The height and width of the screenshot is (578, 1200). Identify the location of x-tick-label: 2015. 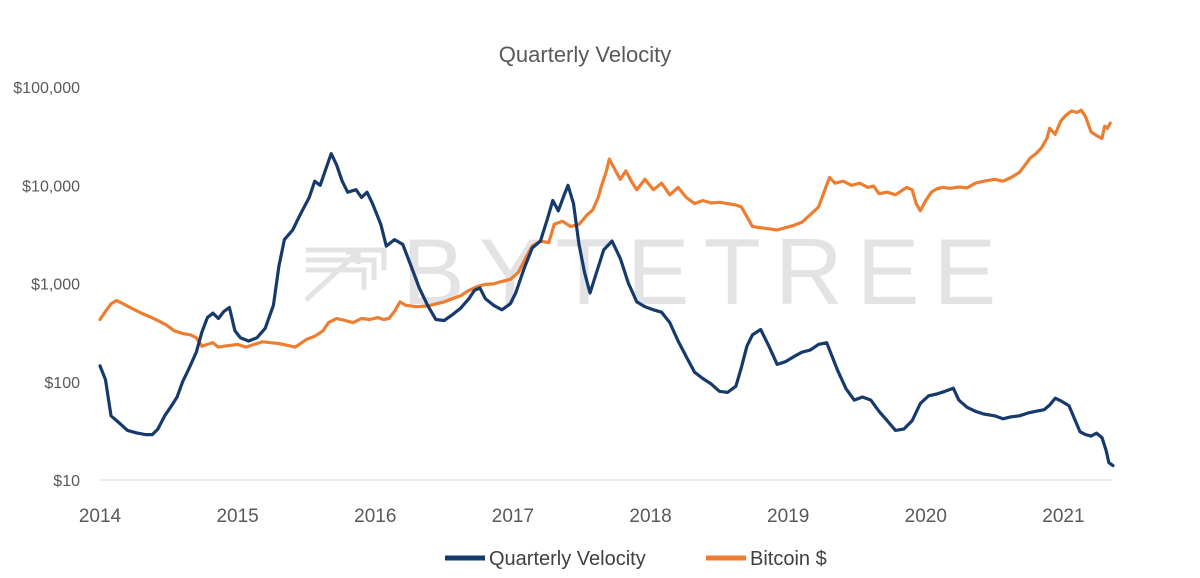
(237, 516).